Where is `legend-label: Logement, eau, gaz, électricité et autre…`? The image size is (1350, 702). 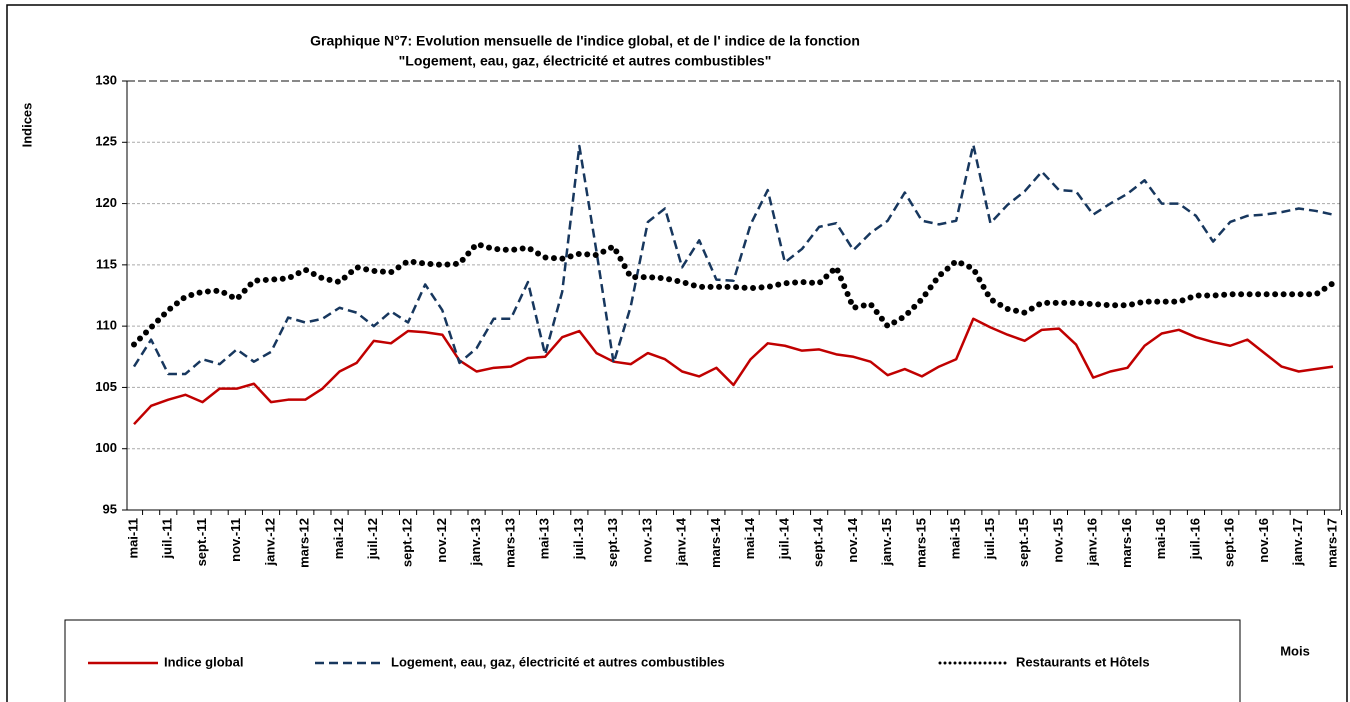
legend-label: Logement, eau, gaz, électricité et autre… is located at coordinates (558, 661).